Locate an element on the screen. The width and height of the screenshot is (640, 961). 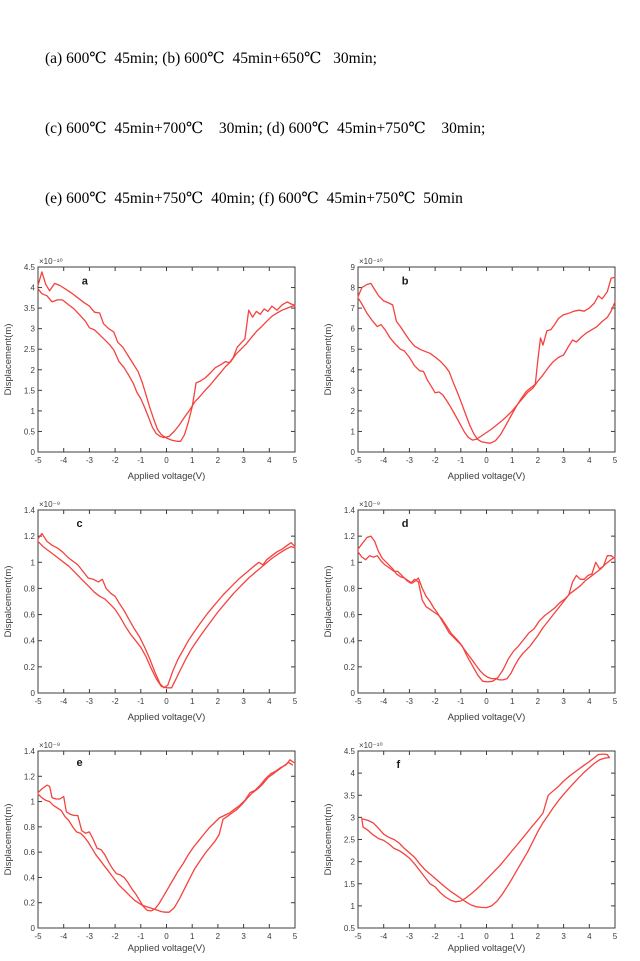
y-axis-tick-label: 5 is located at coordinates (353, 349).